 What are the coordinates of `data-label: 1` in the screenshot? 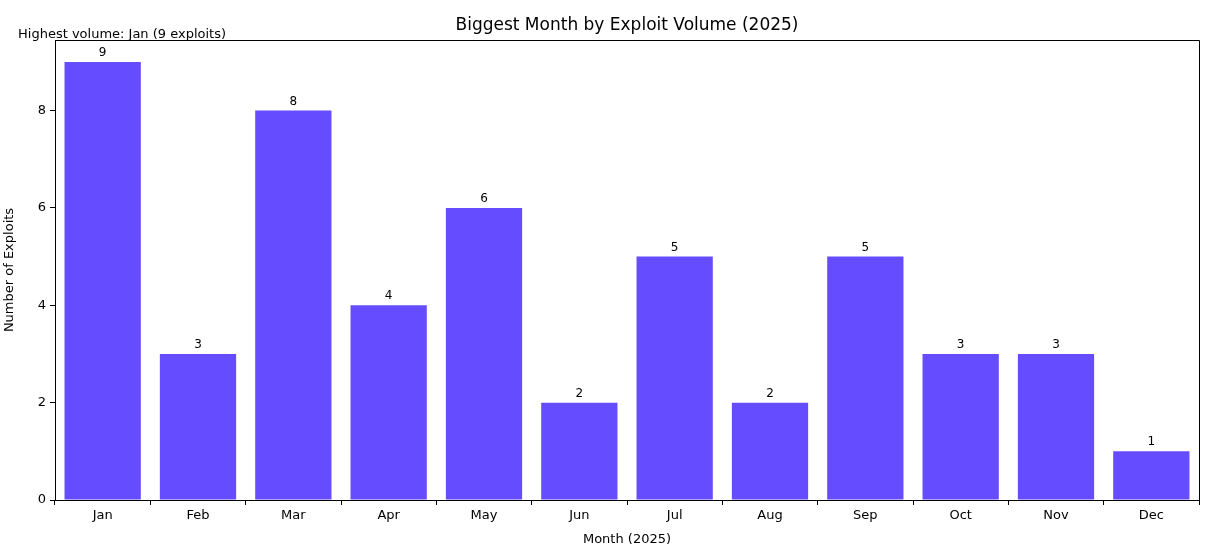 It's located at (1151, 441).